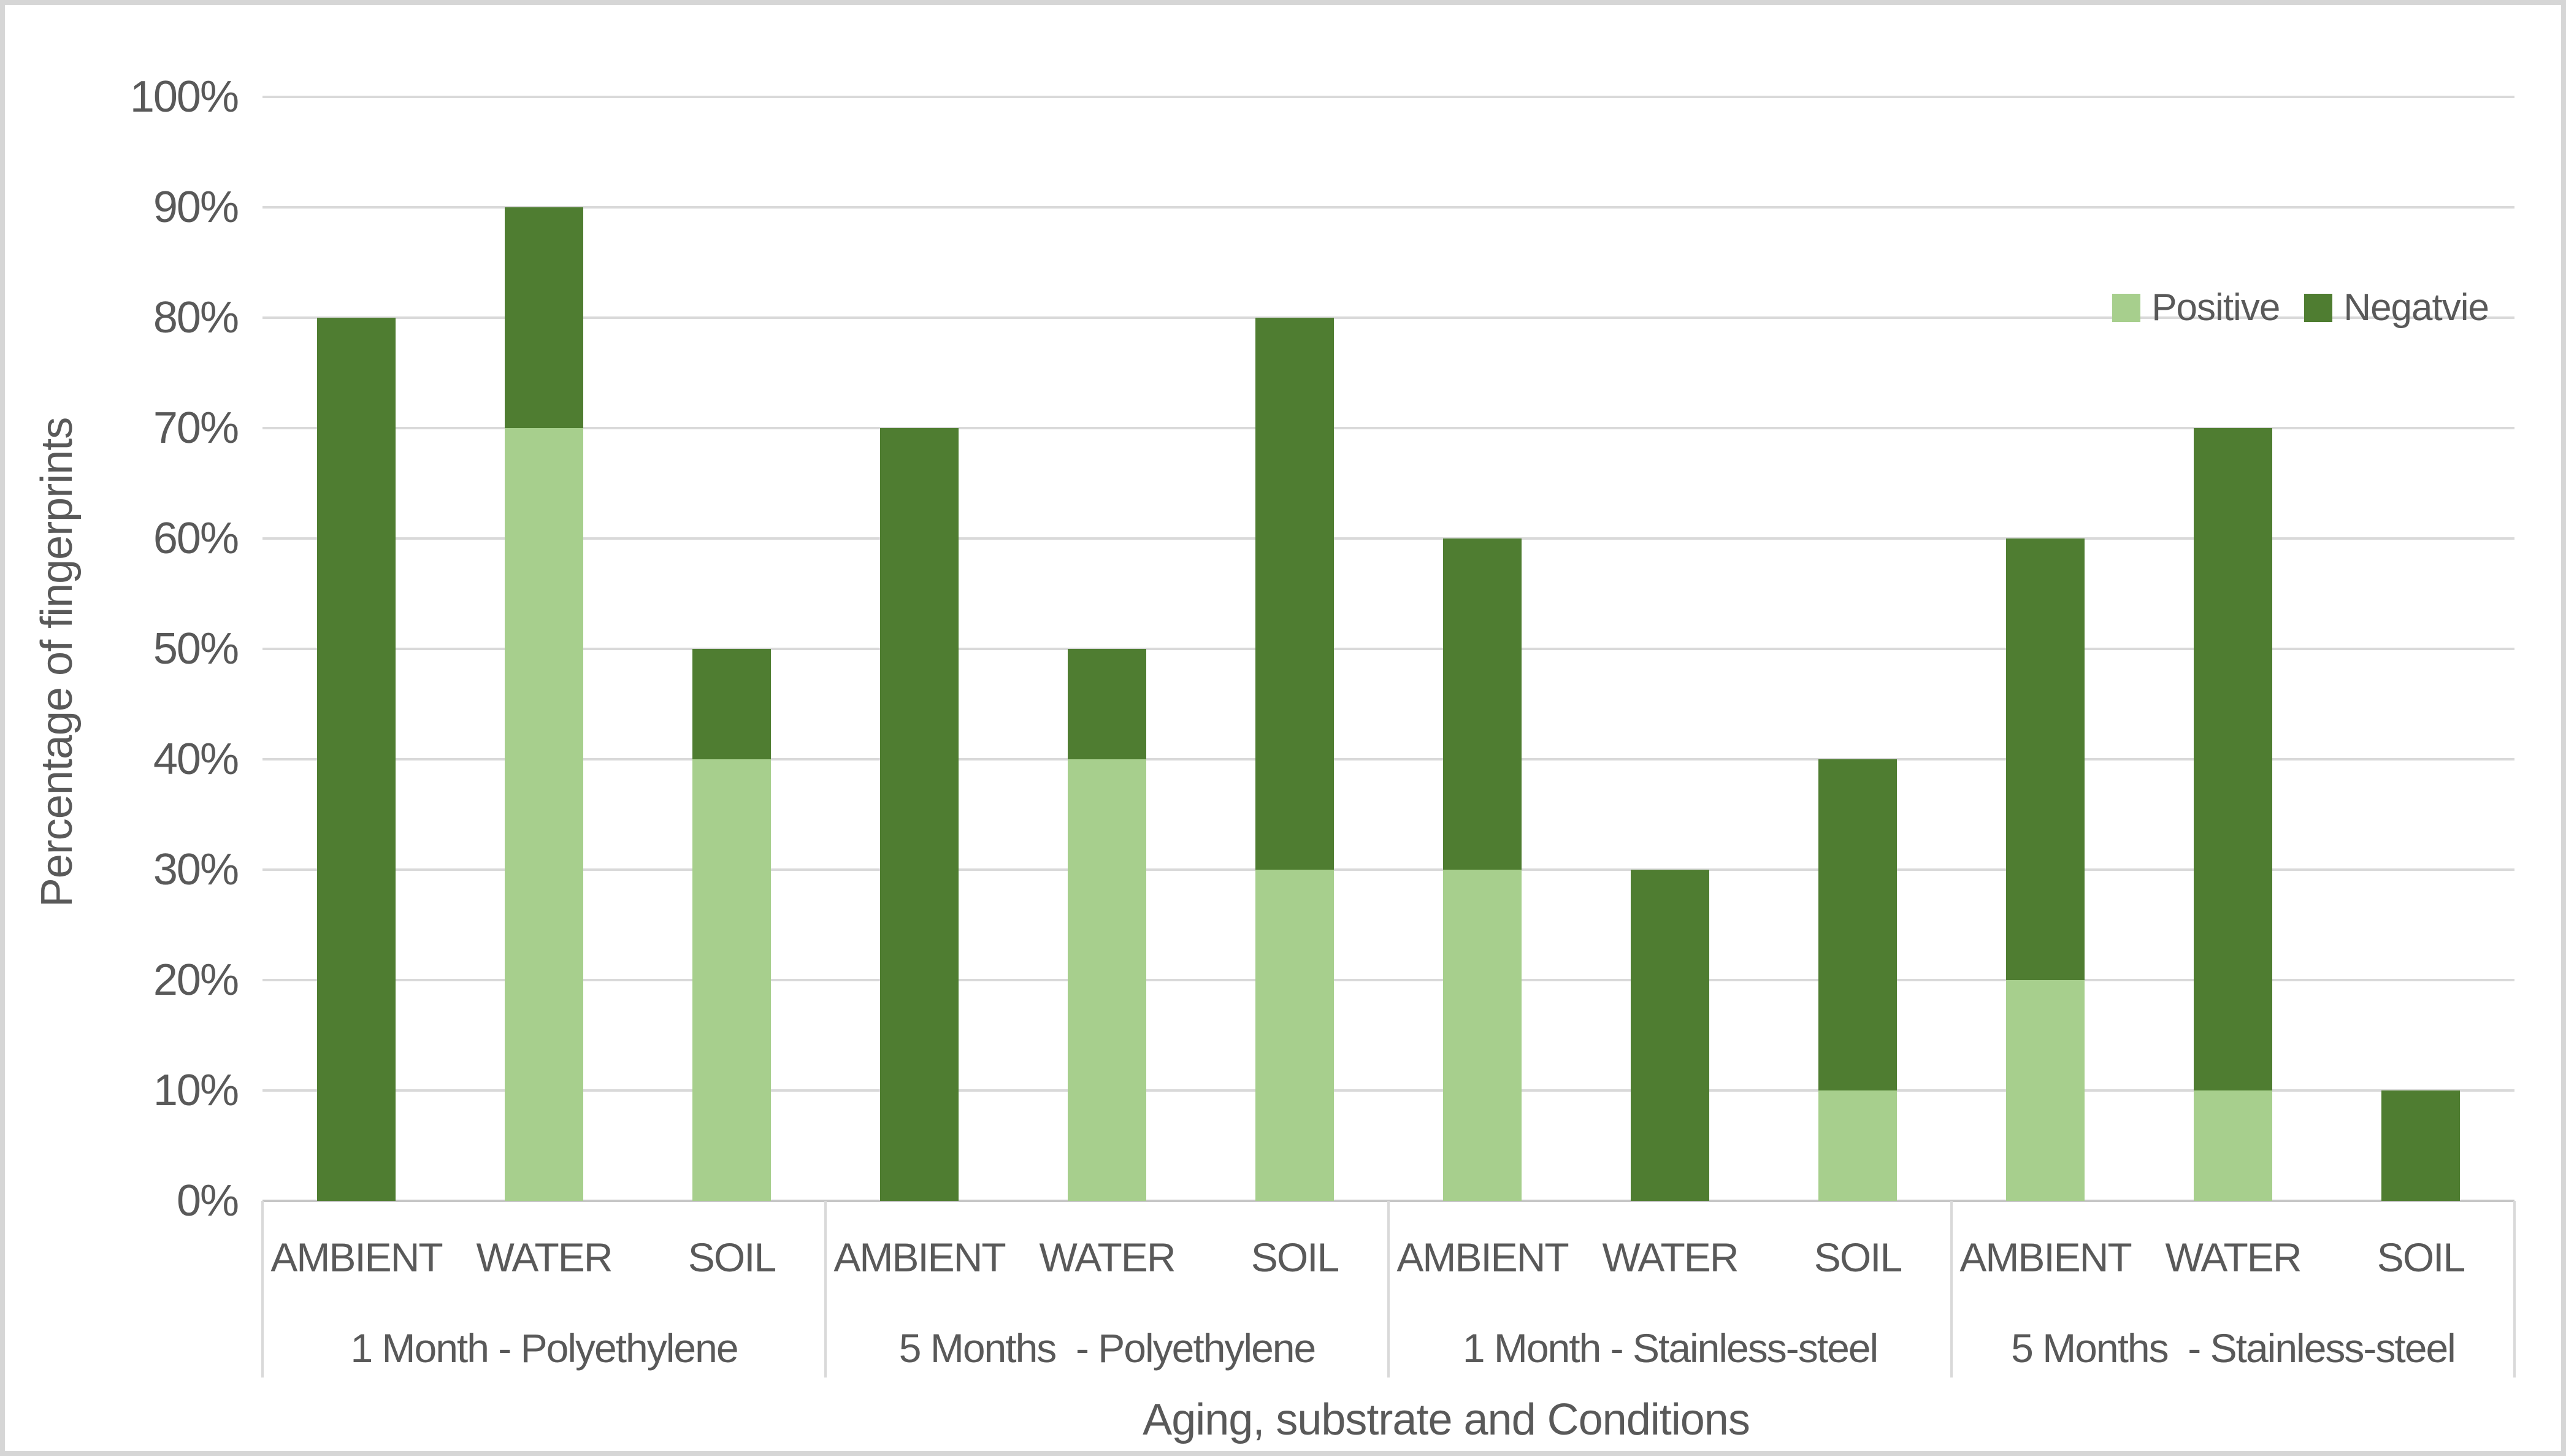 This screenshot has height=1456, width=2566. Describe the element at coordinates (196, 207) in the screenshot. I see `y-tick-label: 90%` at that location.